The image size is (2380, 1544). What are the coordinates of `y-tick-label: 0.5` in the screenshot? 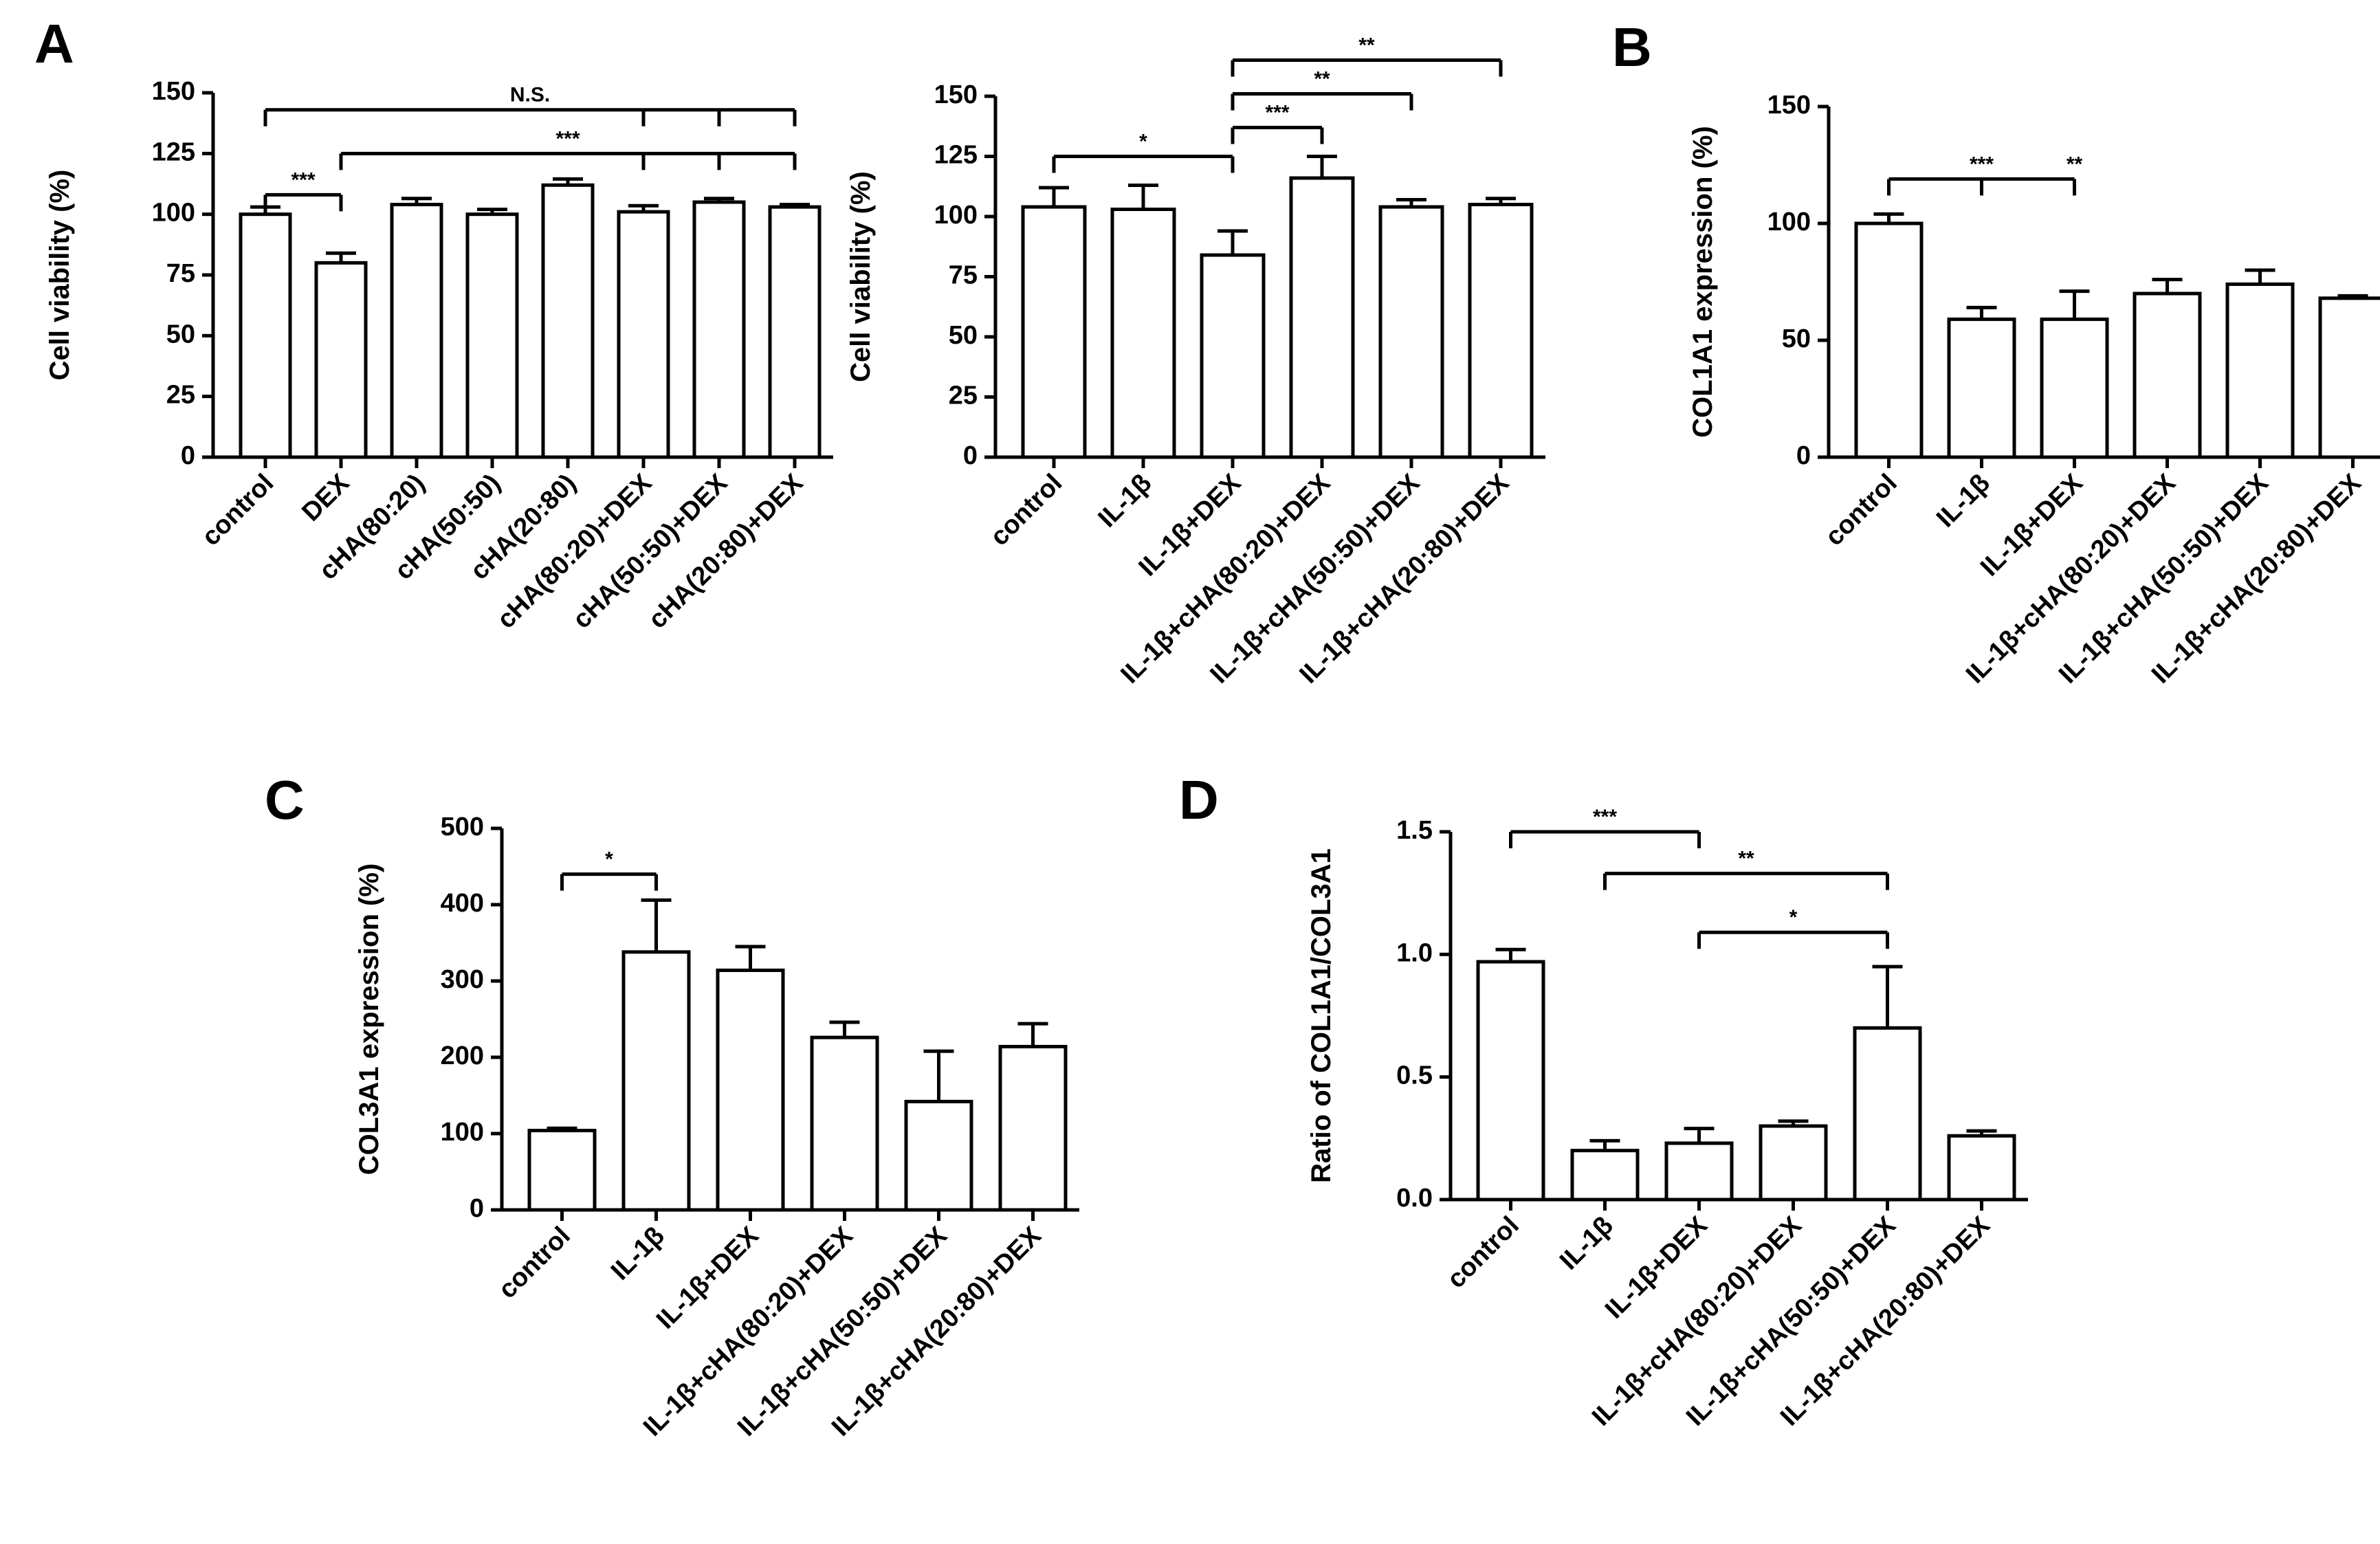 It's located at (1414, 1075).